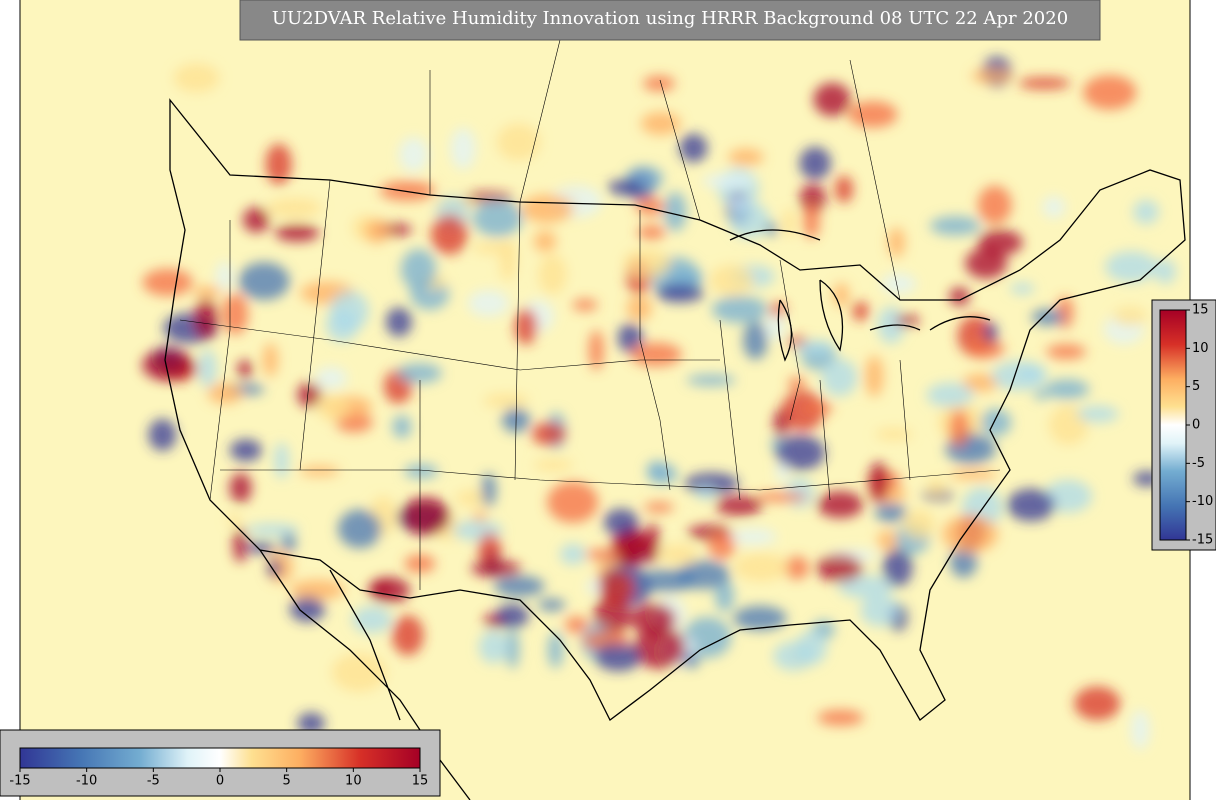 Image resolution: width=1216 pixels, height=800 pixels. Describe the element at coordinates (220, 758) in the screenshot. I see `colorbar-horizontal` at that location.